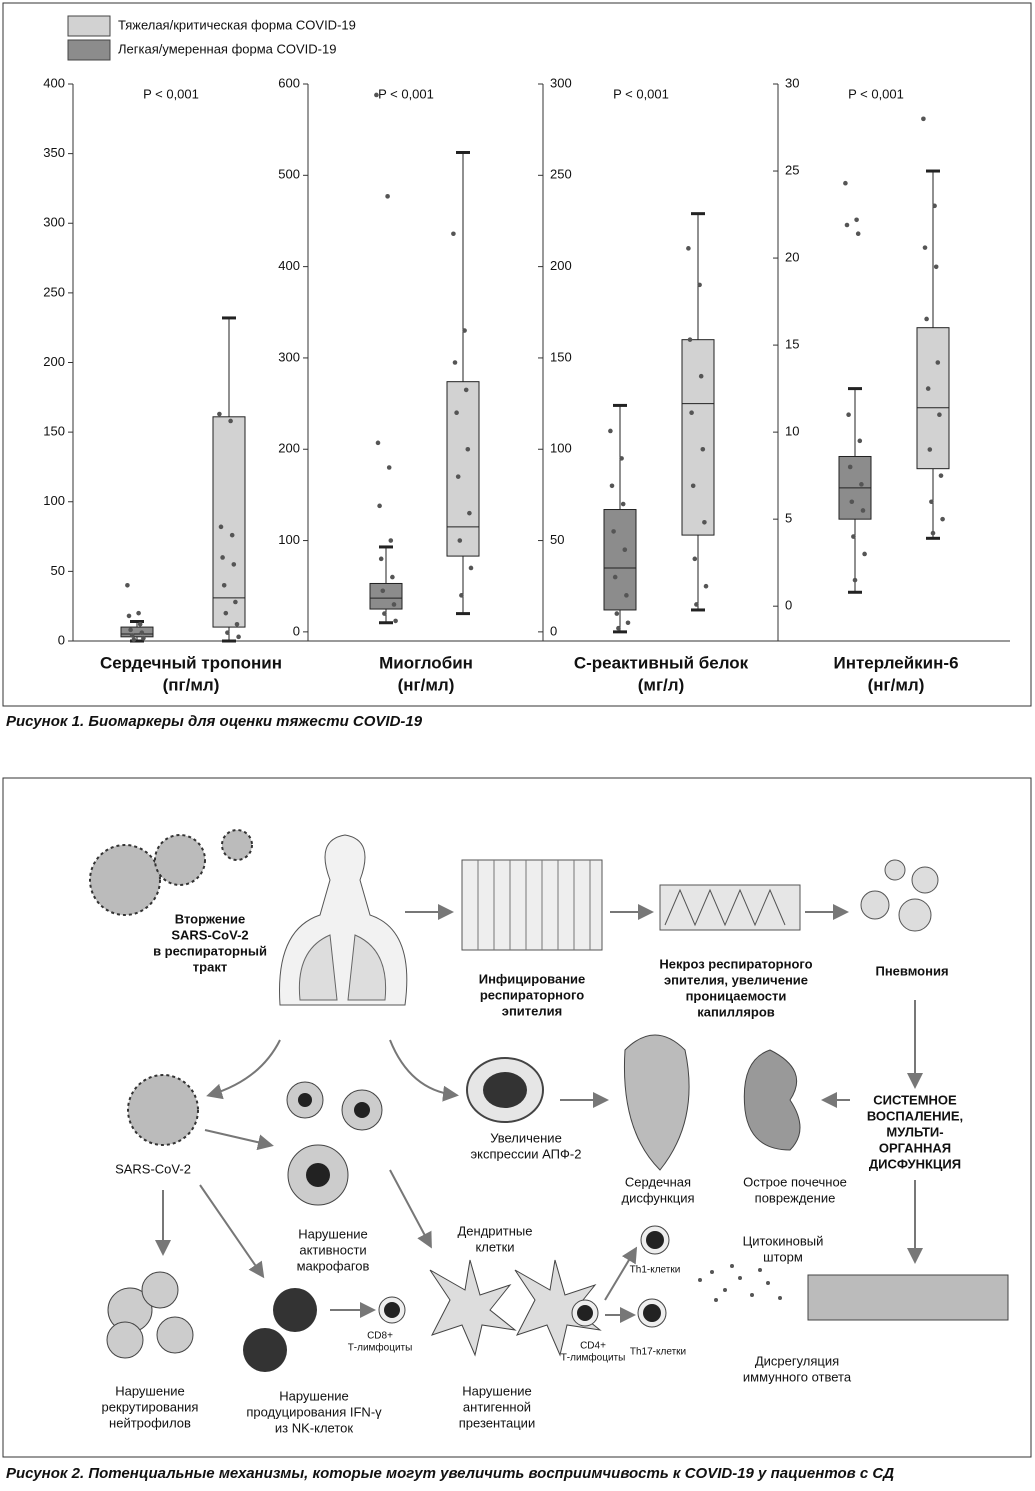 The image size is (1035, 1491). I want to click on diagram-label: респираторного, so click(532, 994).